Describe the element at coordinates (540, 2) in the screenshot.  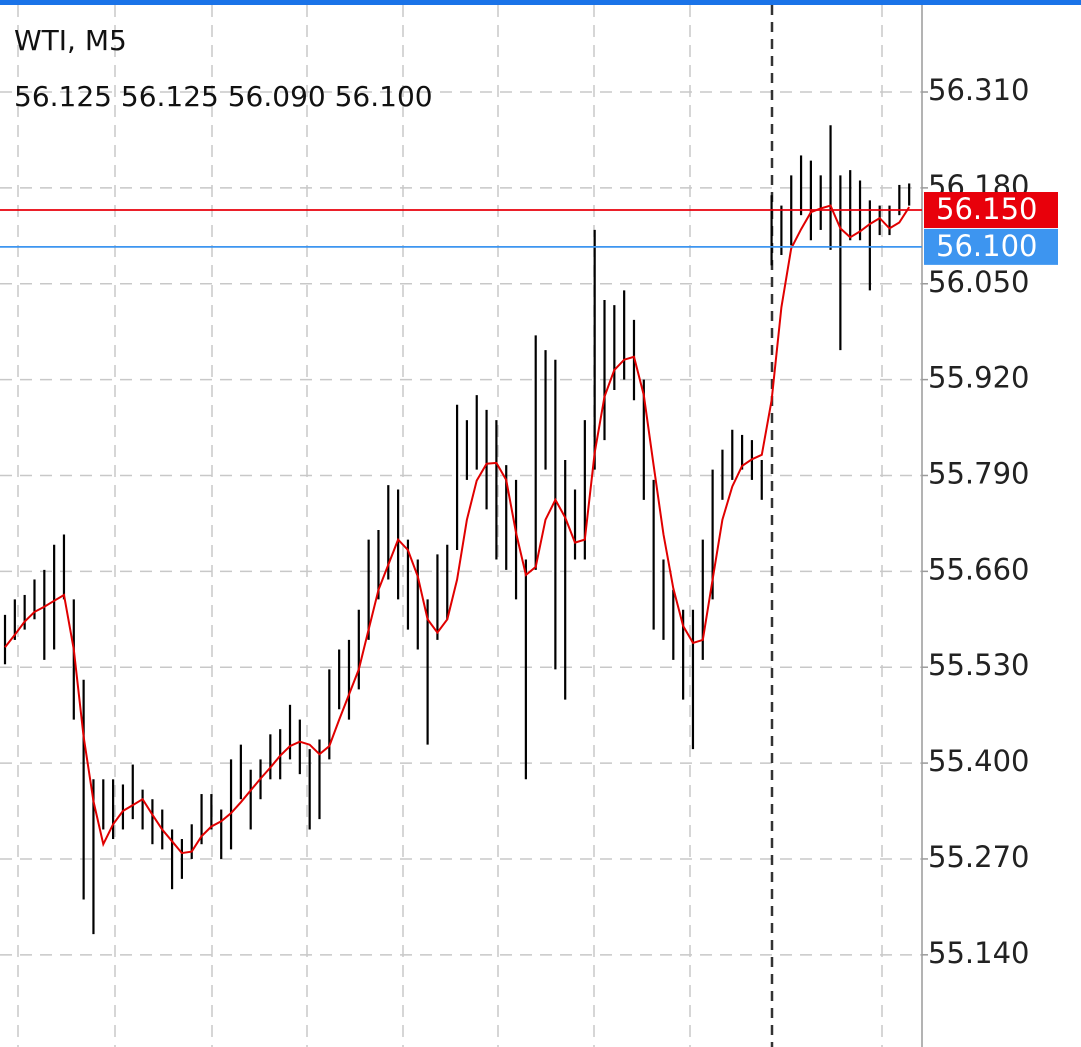
I see `top-bar` at that location.